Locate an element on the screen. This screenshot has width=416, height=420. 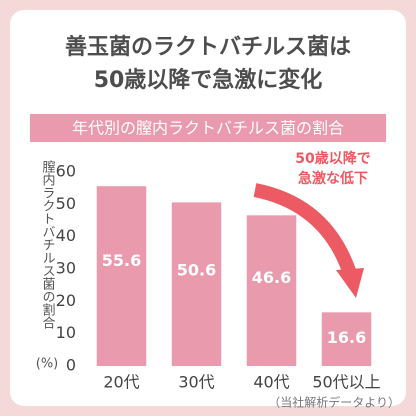
x-tick-label: 50代以上 is located at coordinates (346, 382).